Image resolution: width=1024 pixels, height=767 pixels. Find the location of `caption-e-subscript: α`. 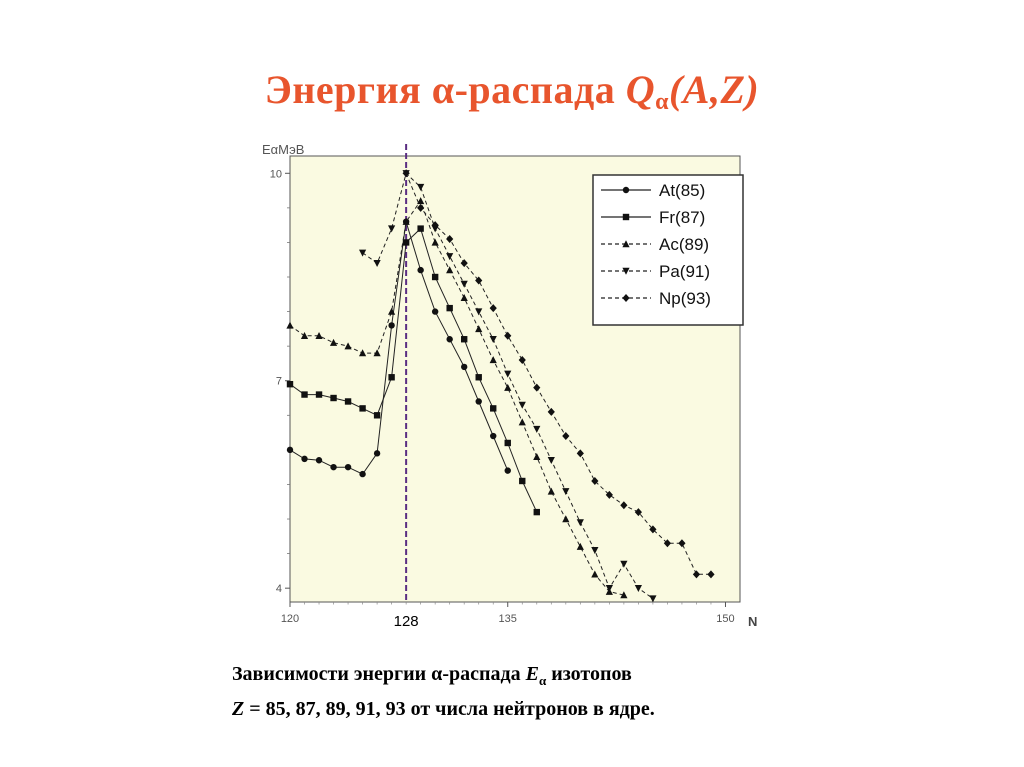

caption-e-subscript: α is located at coordinates (542, 680).